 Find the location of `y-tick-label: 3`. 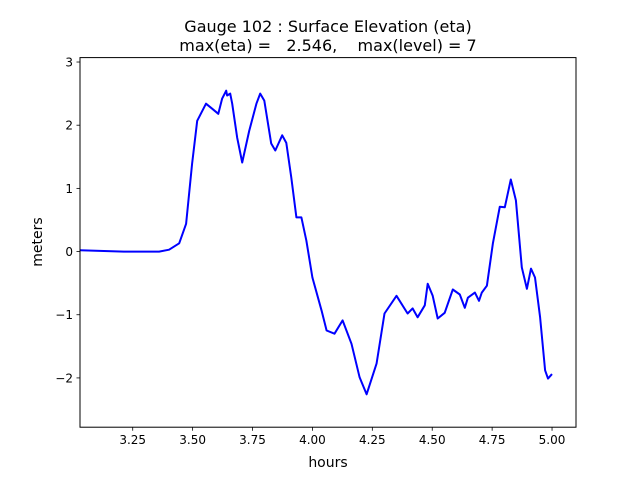

y-tick-label: 3 is located at coordinates (69, 63).